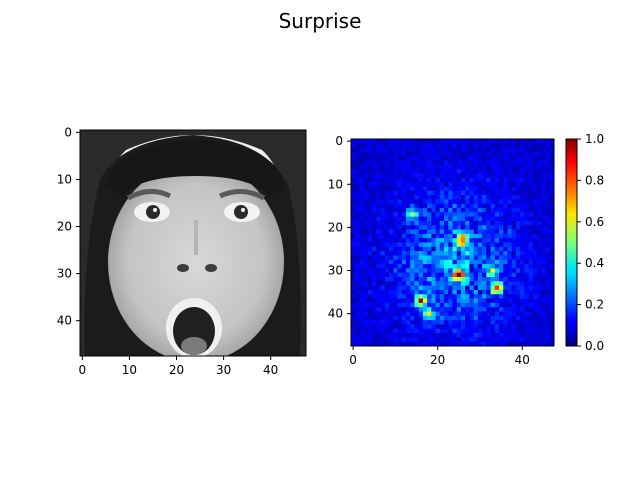 Image resolution: width=640 pixels, height=480 pixels. Describe the element at coordinates (223, 370) in the screenshot. I see `face-xtick-label: 30` at that location.